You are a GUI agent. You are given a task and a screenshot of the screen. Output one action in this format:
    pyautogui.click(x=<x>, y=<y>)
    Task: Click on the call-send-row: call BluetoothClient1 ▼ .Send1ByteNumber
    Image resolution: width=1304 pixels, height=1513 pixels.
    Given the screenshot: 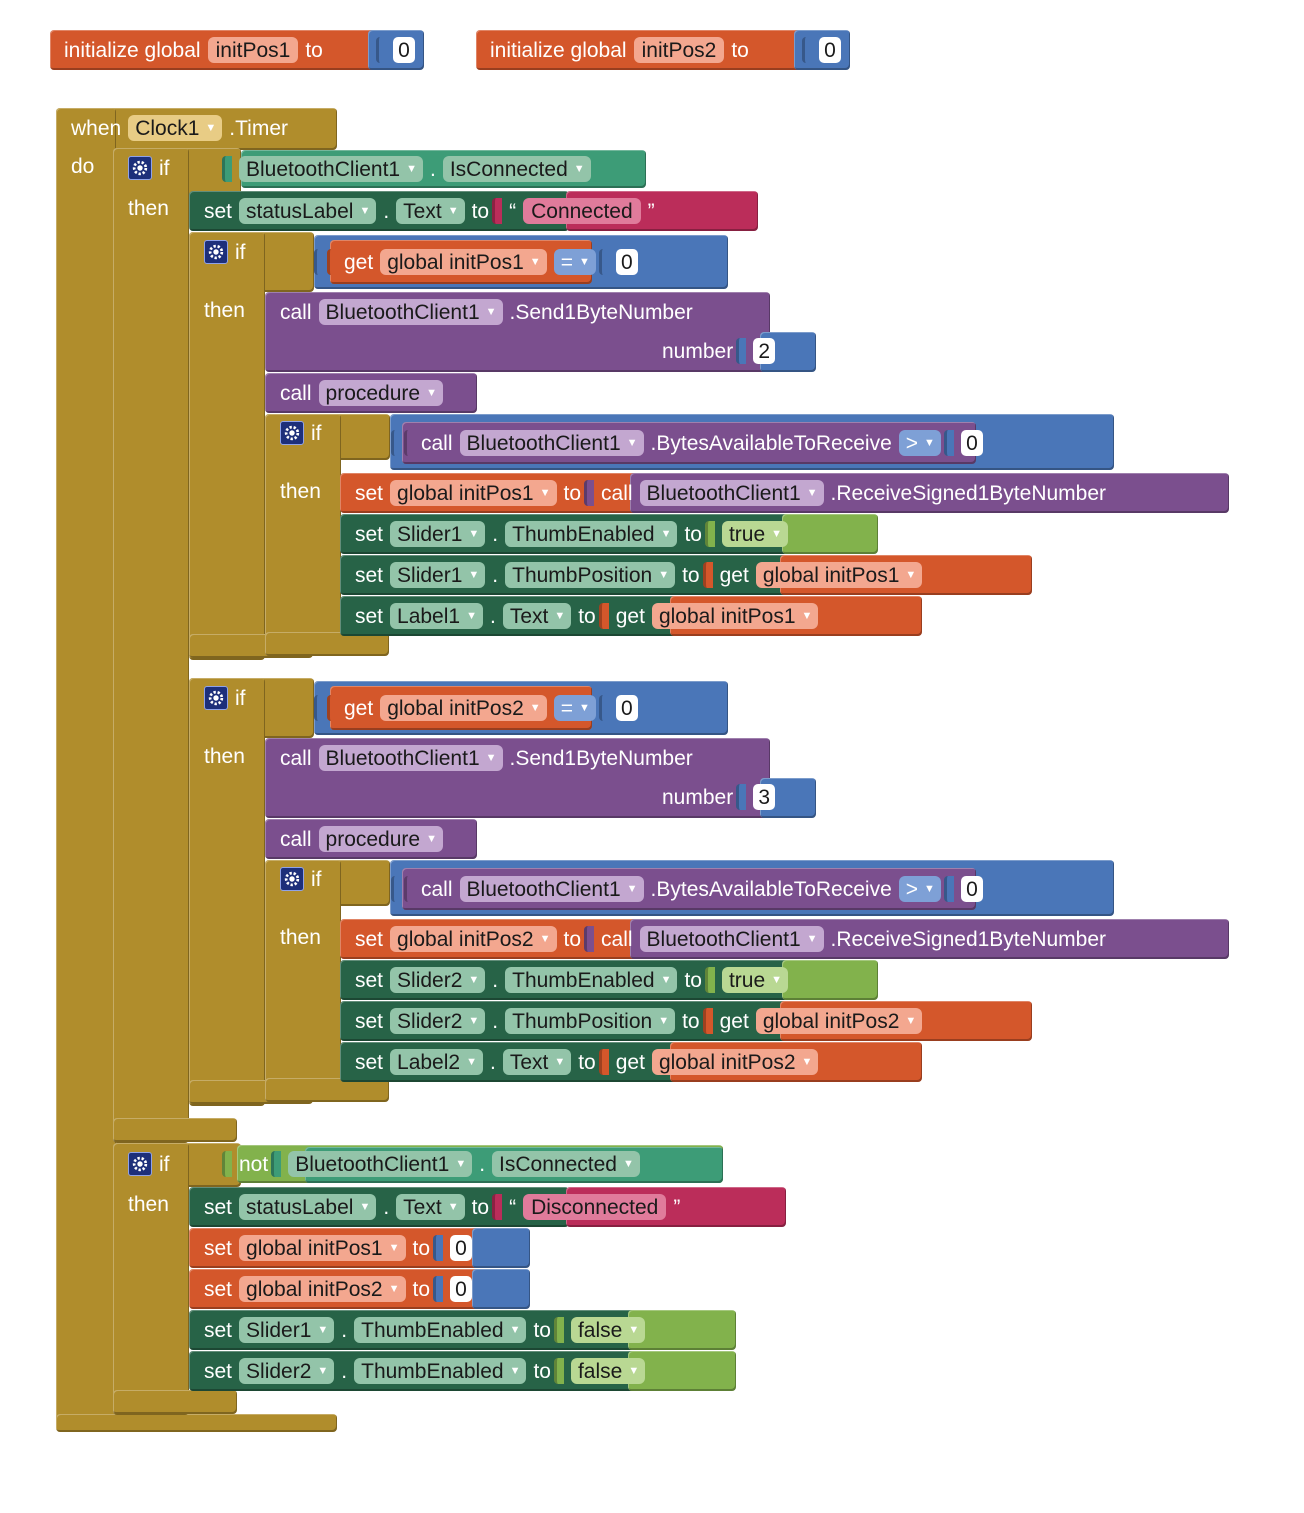 What is the action you would take?
    pyautogui.click(x=486, y=312)
    